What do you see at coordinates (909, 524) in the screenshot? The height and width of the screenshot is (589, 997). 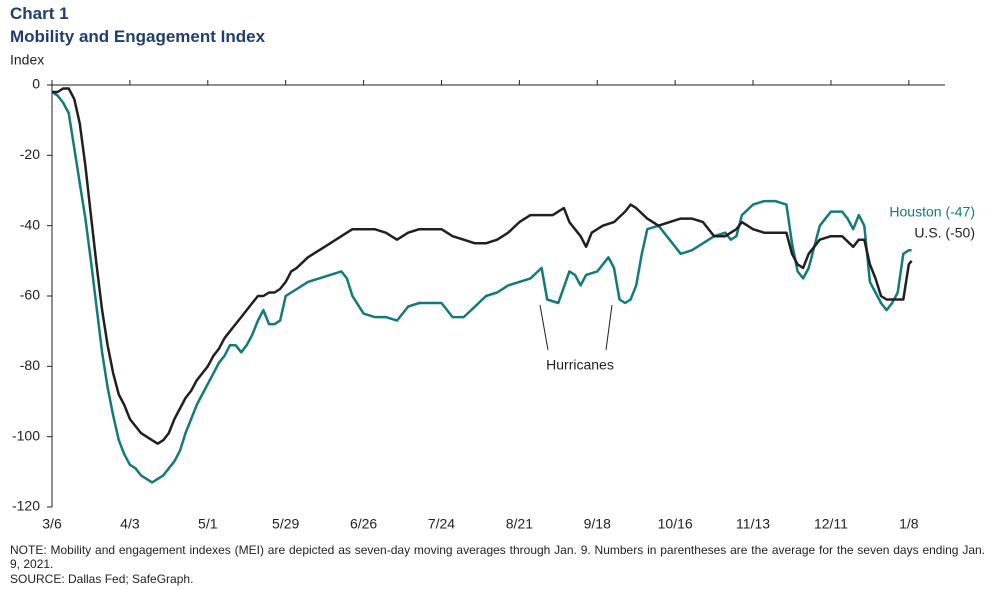 I see `x-tick-label: 1/8` at bounding box center [909, 524].